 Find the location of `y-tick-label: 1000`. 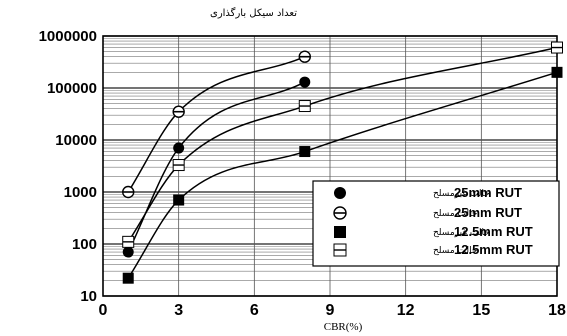

y-tick-label: 1000 is located at coordinates (80, 192).